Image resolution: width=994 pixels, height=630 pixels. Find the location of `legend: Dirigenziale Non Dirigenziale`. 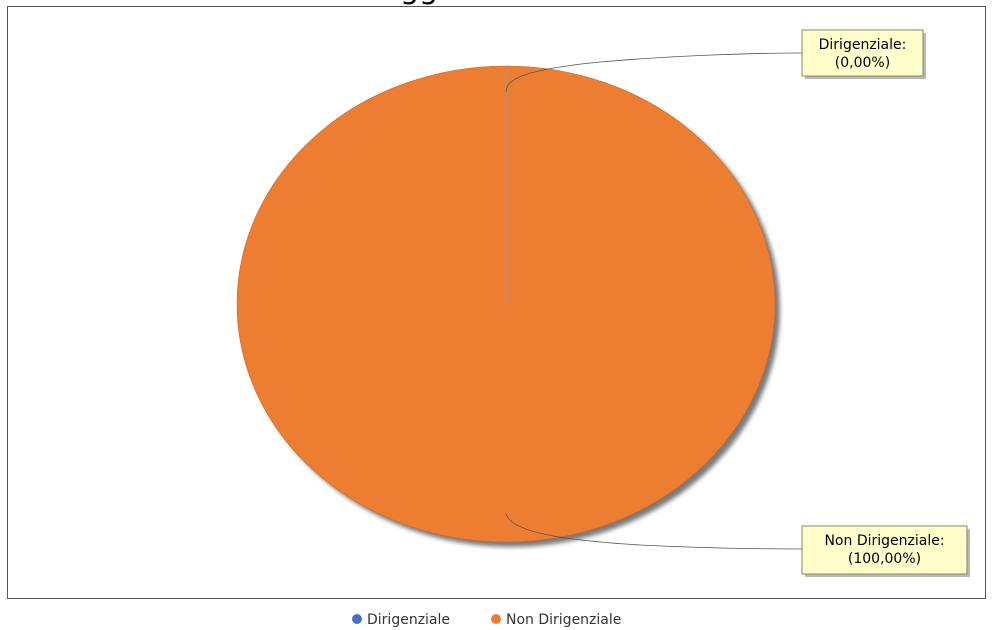

legend: Dirigenziale Non Dirigenziale is located at coordinates (486, 620).